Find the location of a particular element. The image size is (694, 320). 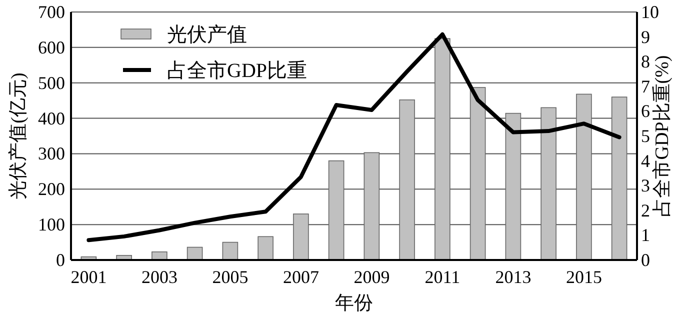

y2-tick-label: 0 is located at coordinates (645, 260).